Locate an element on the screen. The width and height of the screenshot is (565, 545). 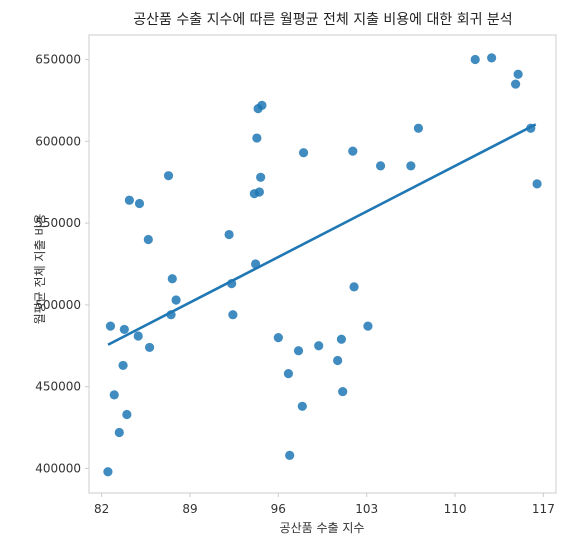
x-tick-label: 117 is located at coordinates (543, 509).